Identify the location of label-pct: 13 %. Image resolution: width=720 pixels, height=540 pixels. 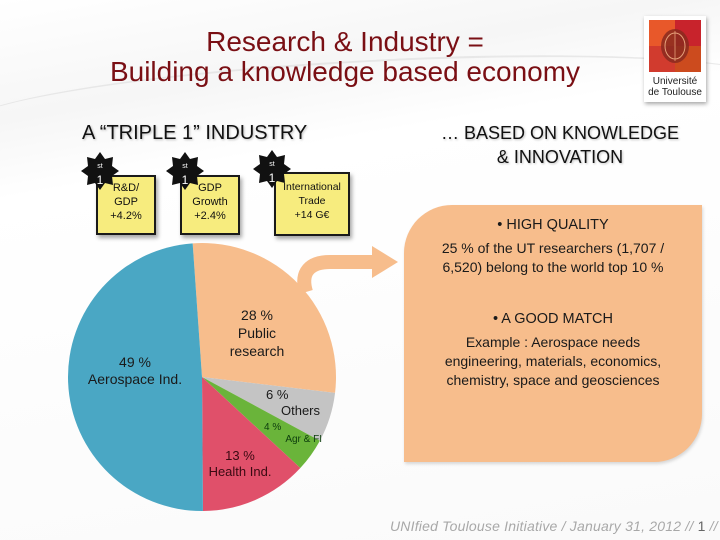
(240, 455).